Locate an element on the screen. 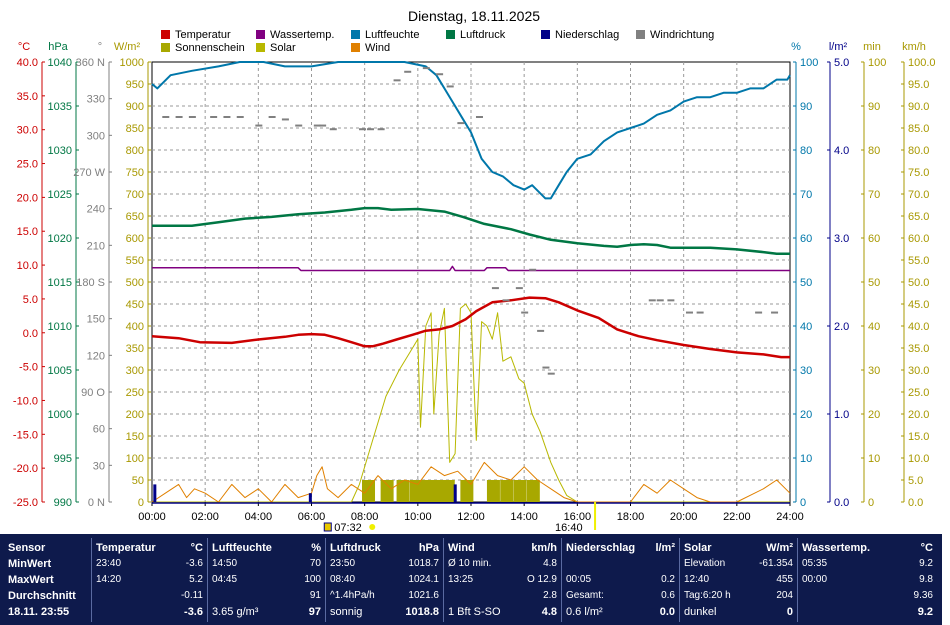  panel-row-label: 23:50 is located at coordinates (343, 563).